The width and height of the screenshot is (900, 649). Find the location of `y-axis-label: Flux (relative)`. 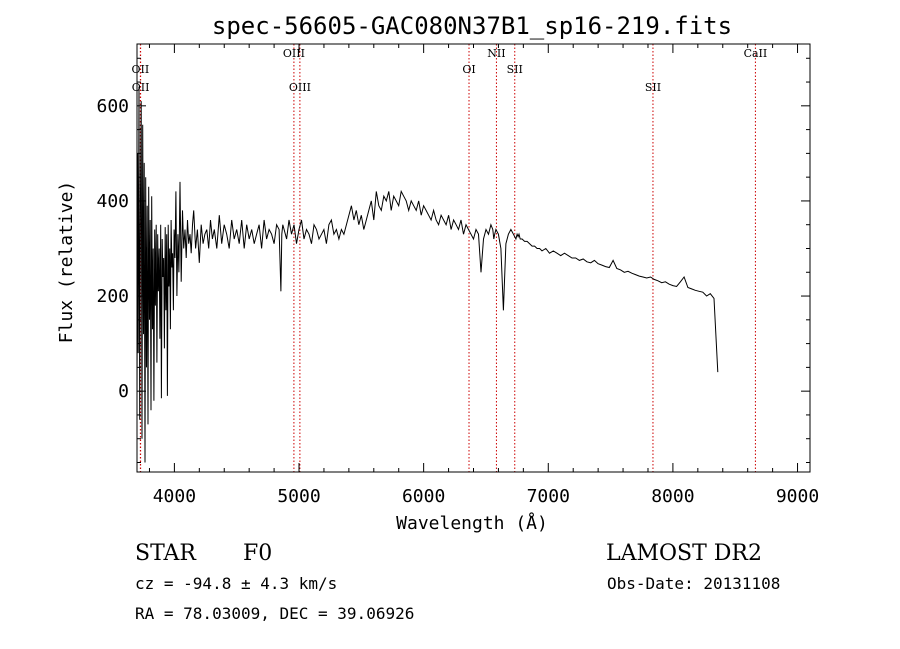

y-axis-label: Flux (relative) is located at coordinates (66, 262).